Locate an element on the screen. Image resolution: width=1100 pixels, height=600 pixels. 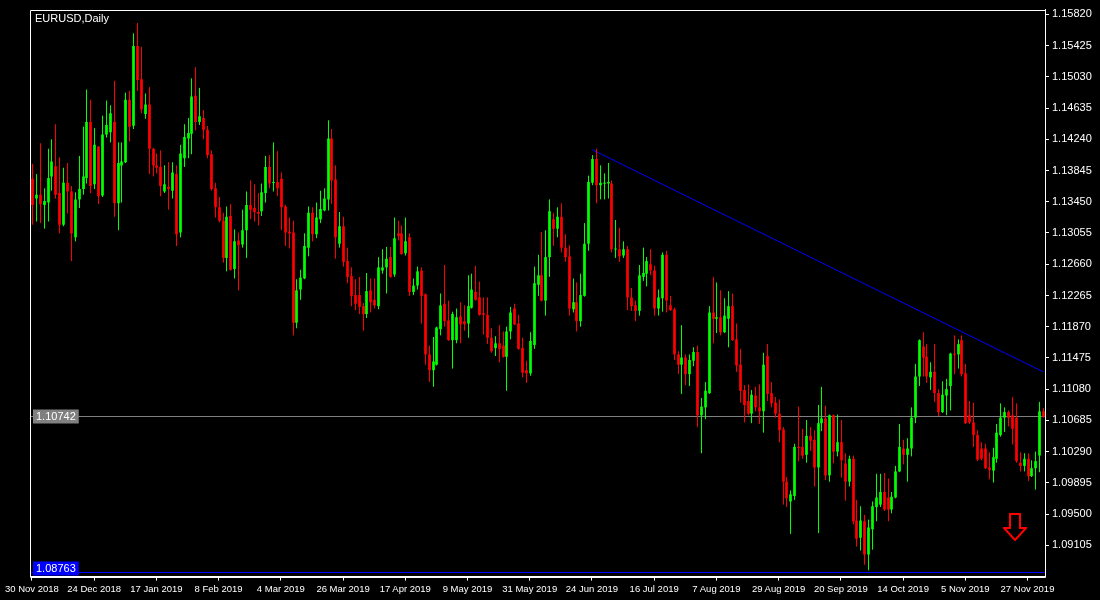
y-tick-label: 1.09895 is located at coordinates (1072, 481).